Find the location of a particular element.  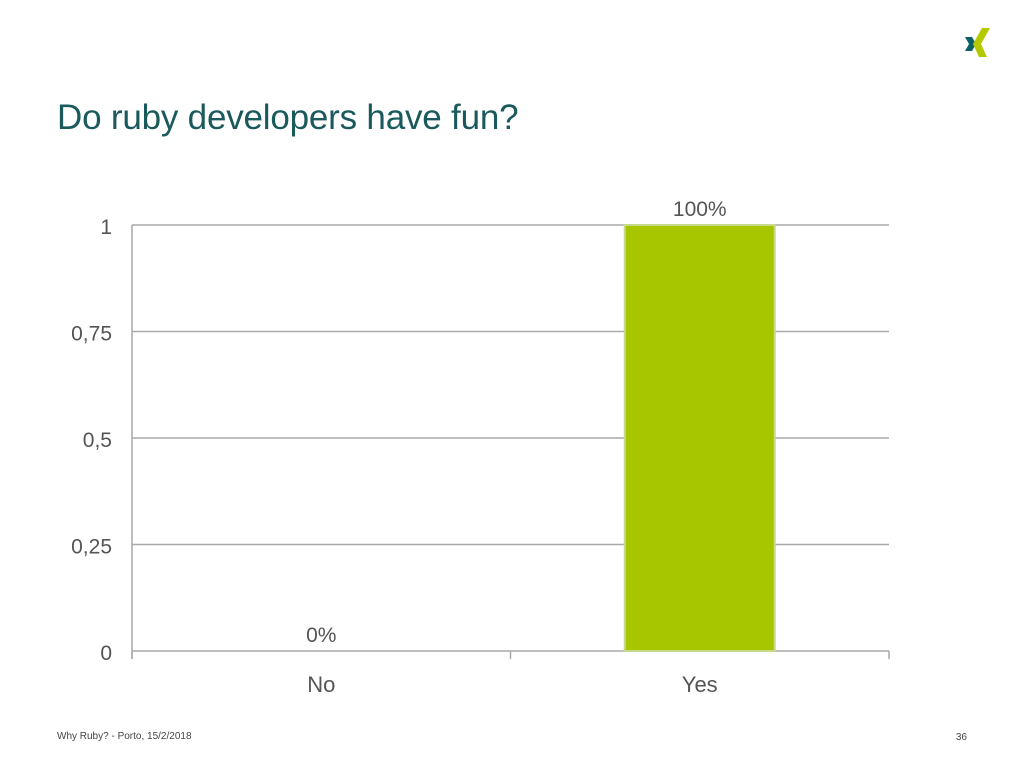

y-tick-label: 0,25 is located at coordinates (91, 547).